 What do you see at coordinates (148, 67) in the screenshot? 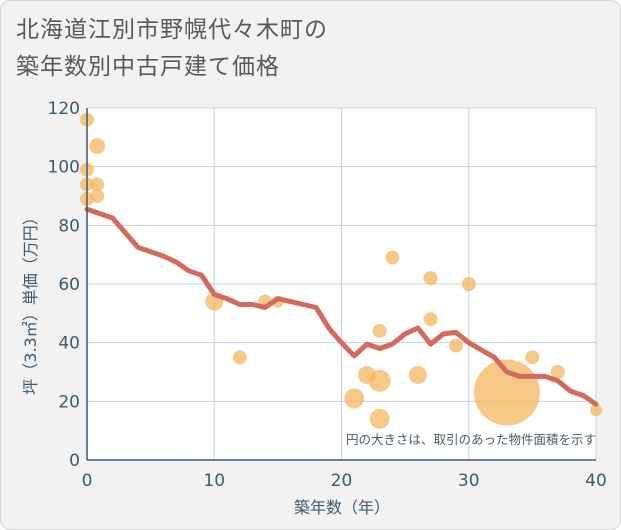
I see `chart-title-line-2: 築年数別中古戸建て価格` at bounding box center [148, 67].